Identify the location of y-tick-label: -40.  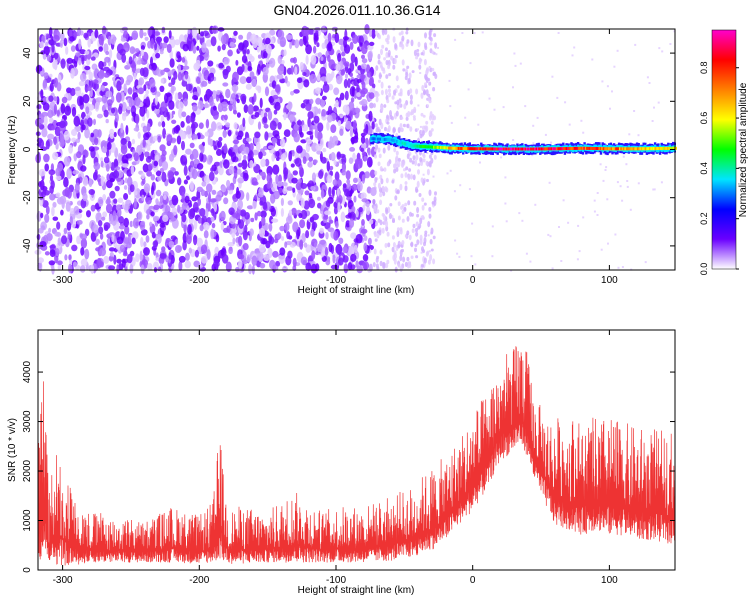
(27, 245).